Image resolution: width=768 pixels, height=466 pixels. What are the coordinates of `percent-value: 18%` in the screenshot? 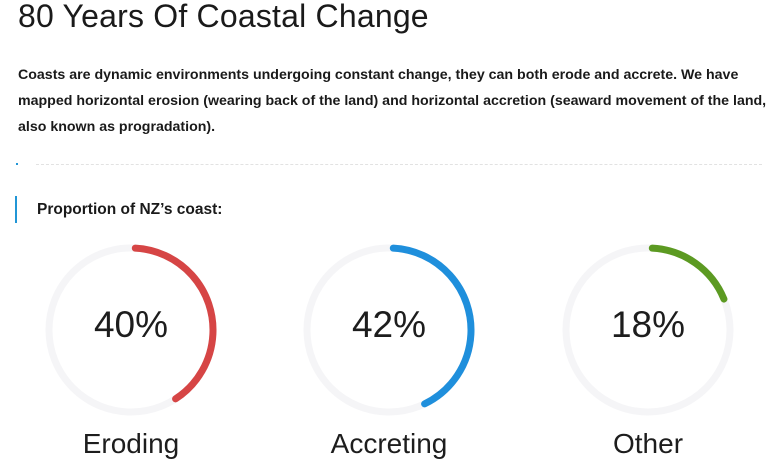 It's located at (648, 324).